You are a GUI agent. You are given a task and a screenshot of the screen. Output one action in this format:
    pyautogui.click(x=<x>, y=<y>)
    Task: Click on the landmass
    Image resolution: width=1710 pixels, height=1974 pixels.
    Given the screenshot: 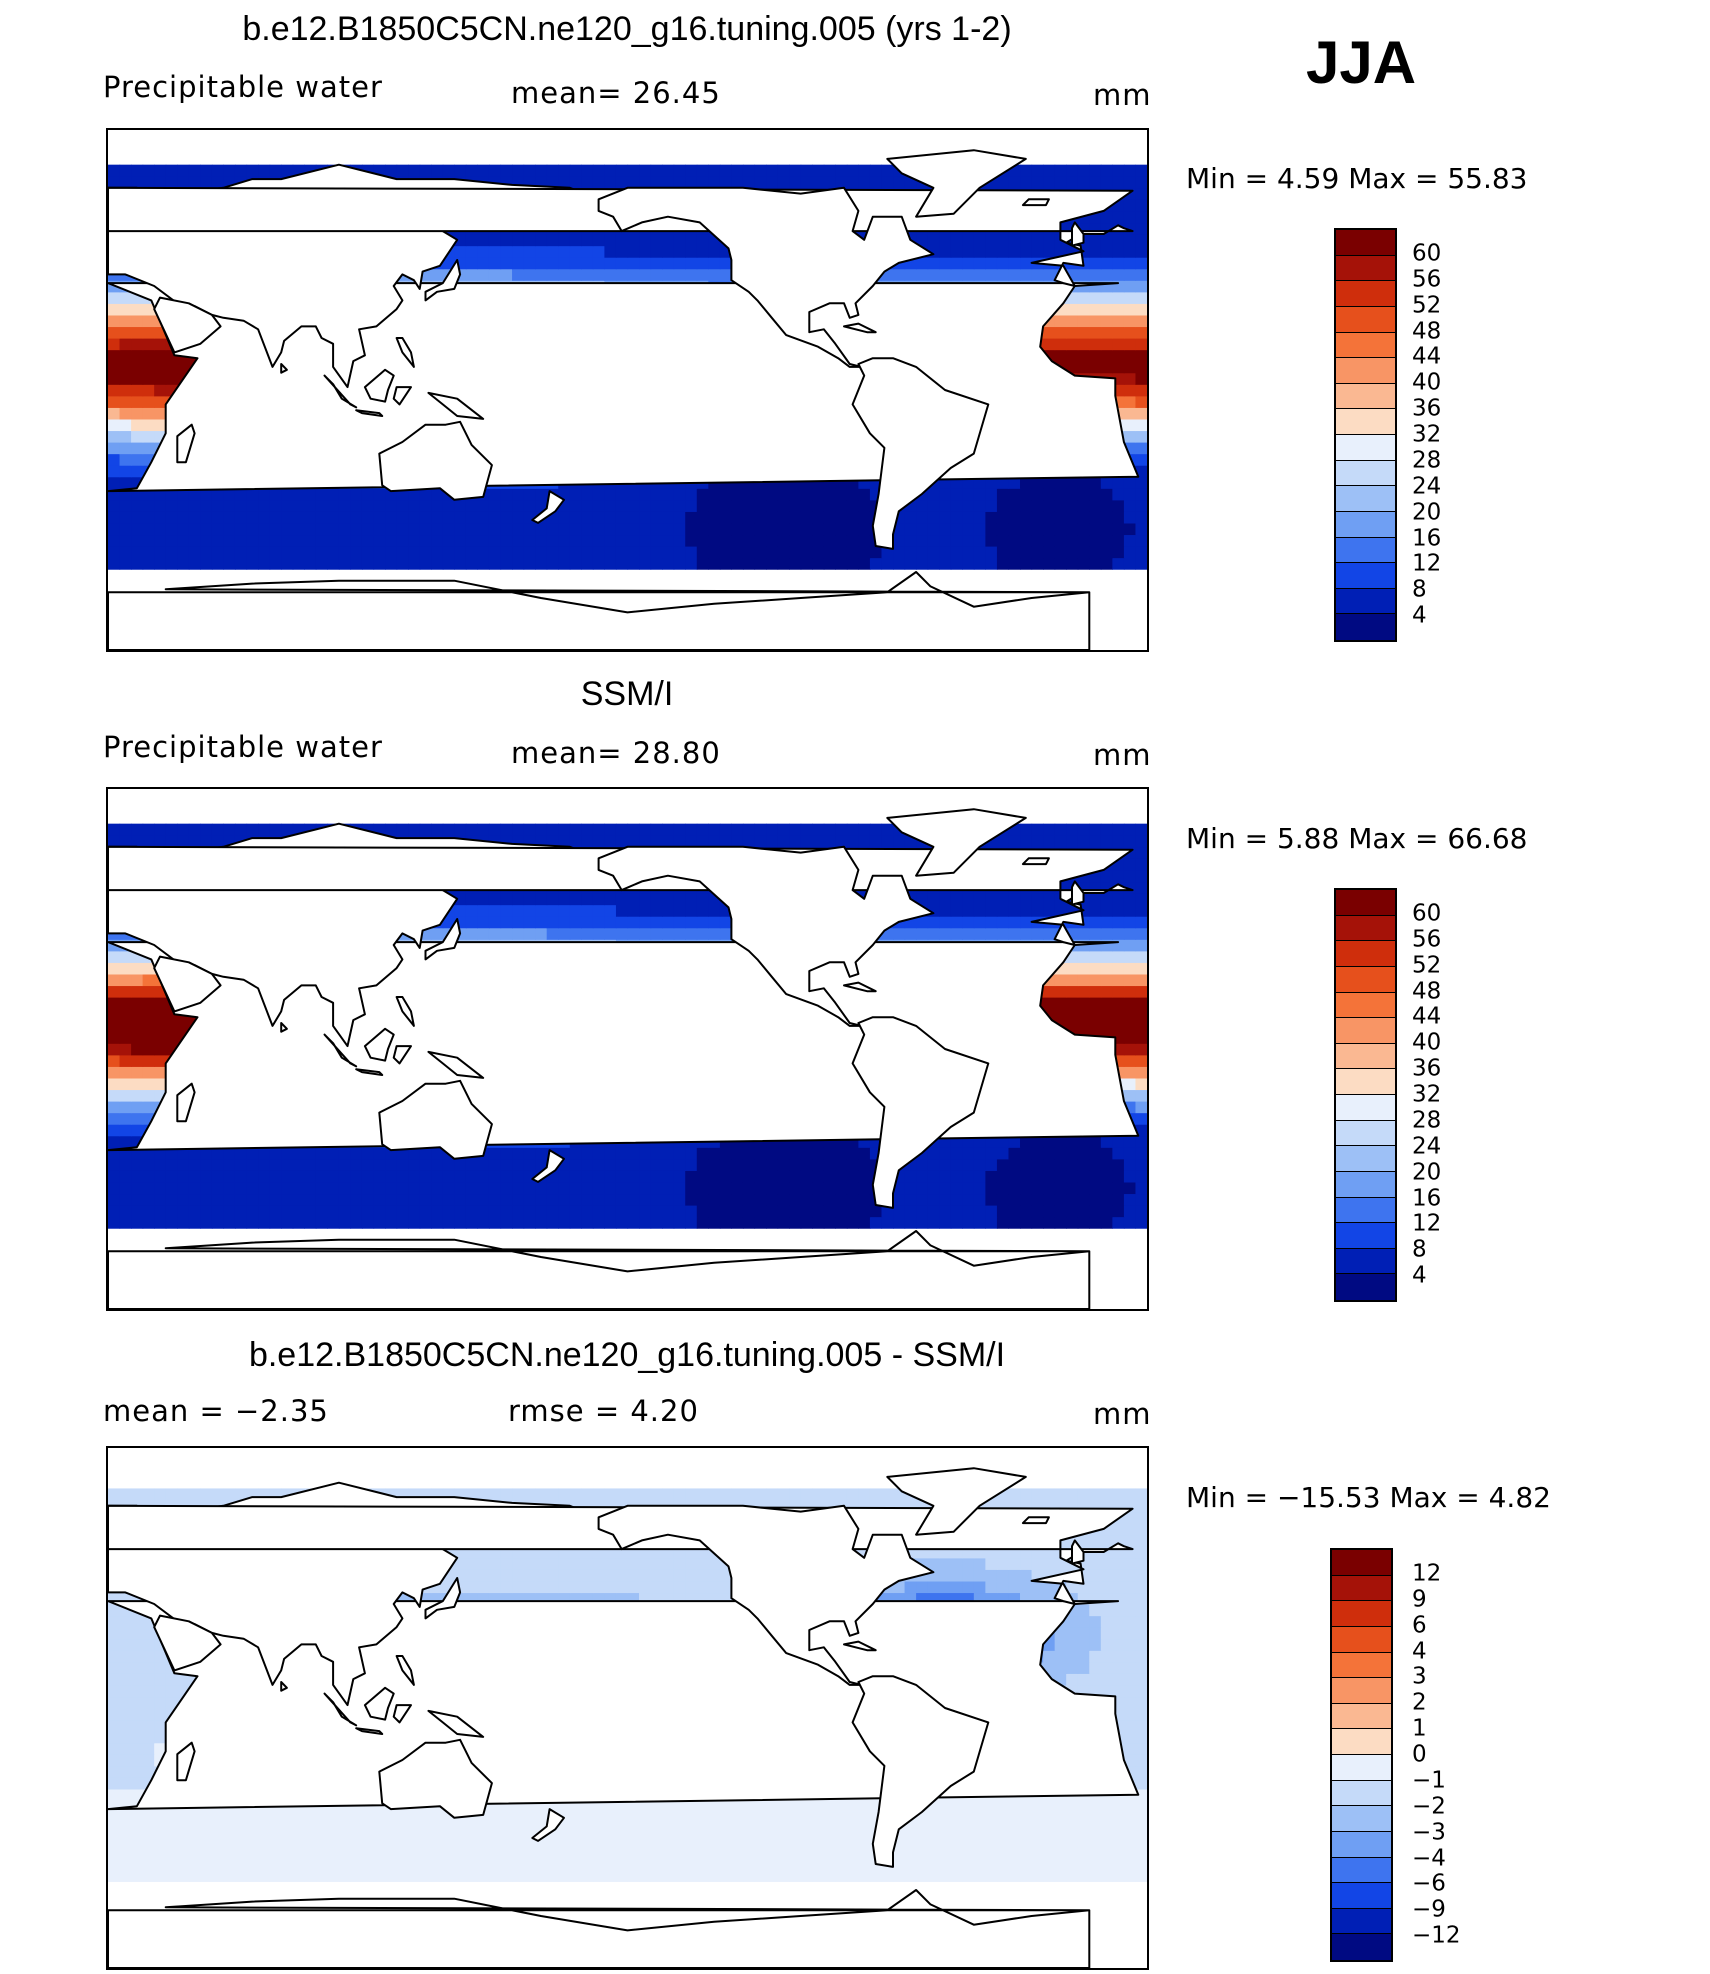 What is the action you would take?
    pyautogui.click(x=548, y=507)
    